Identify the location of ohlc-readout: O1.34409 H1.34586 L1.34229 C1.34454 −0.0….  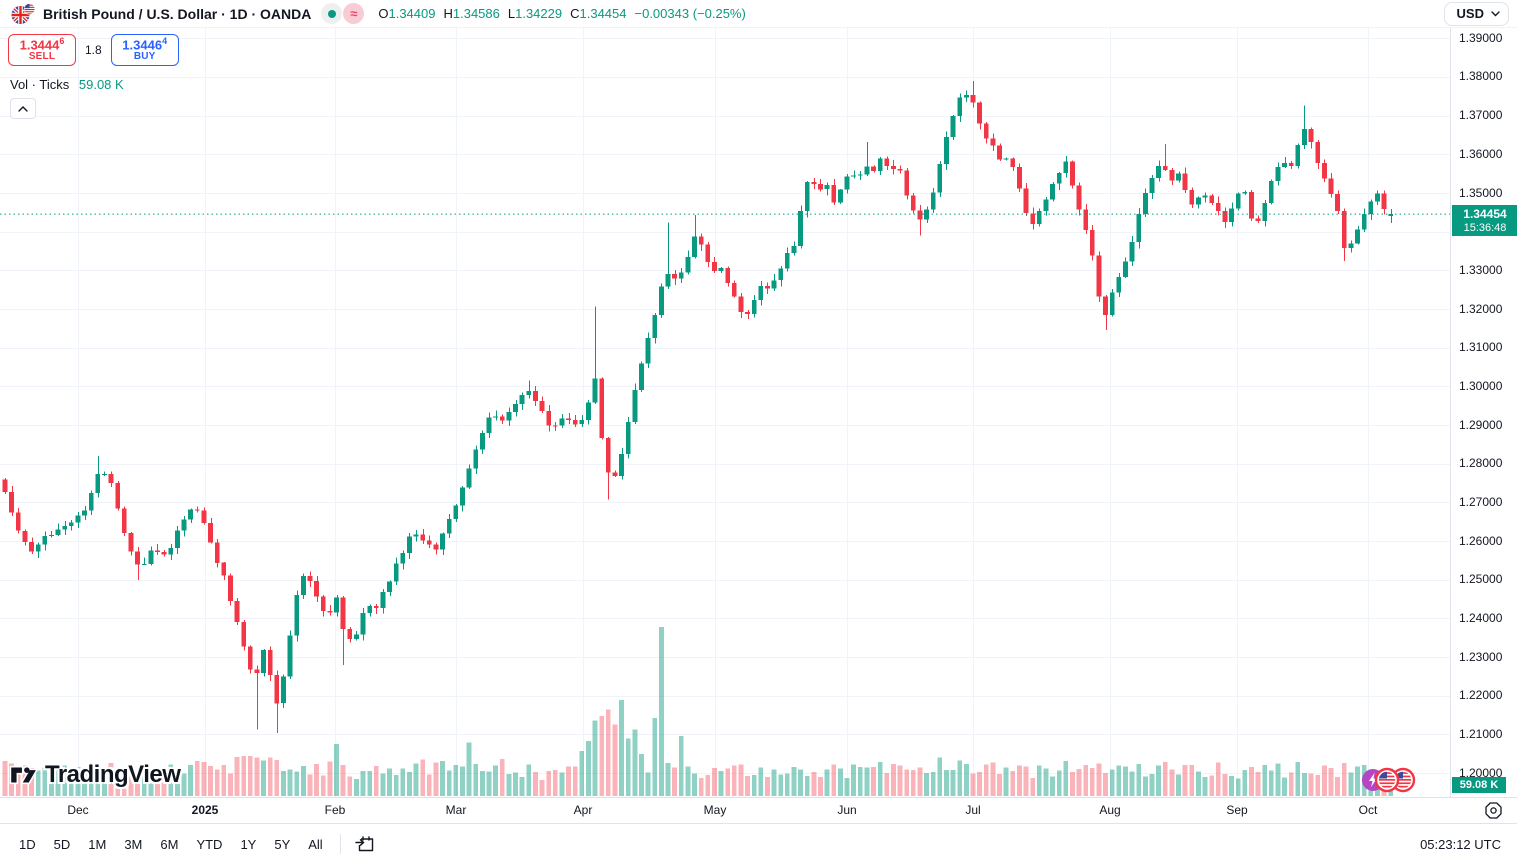
(565, 13).